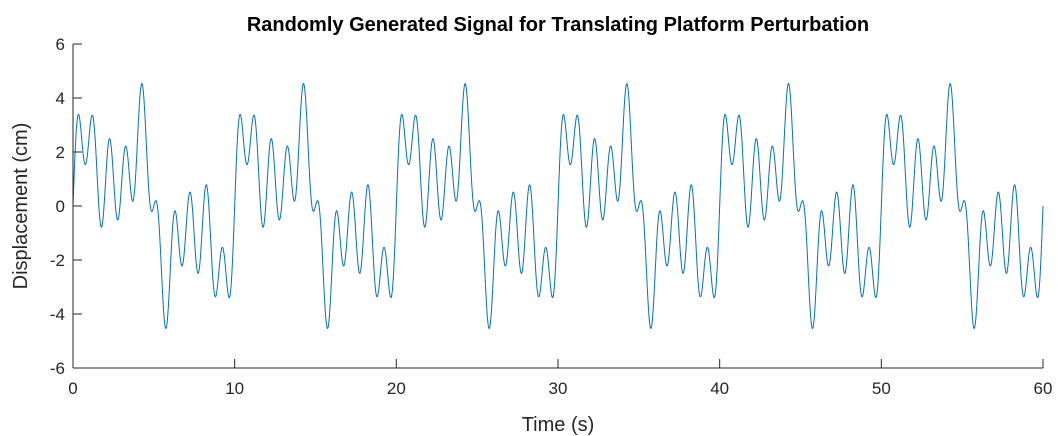 Image resolution: width=1058 pixels, height=436 pixels. Describe the element at coordinates (57, 260) in the screenshot. I see `y-tick-label: -2` at that location.